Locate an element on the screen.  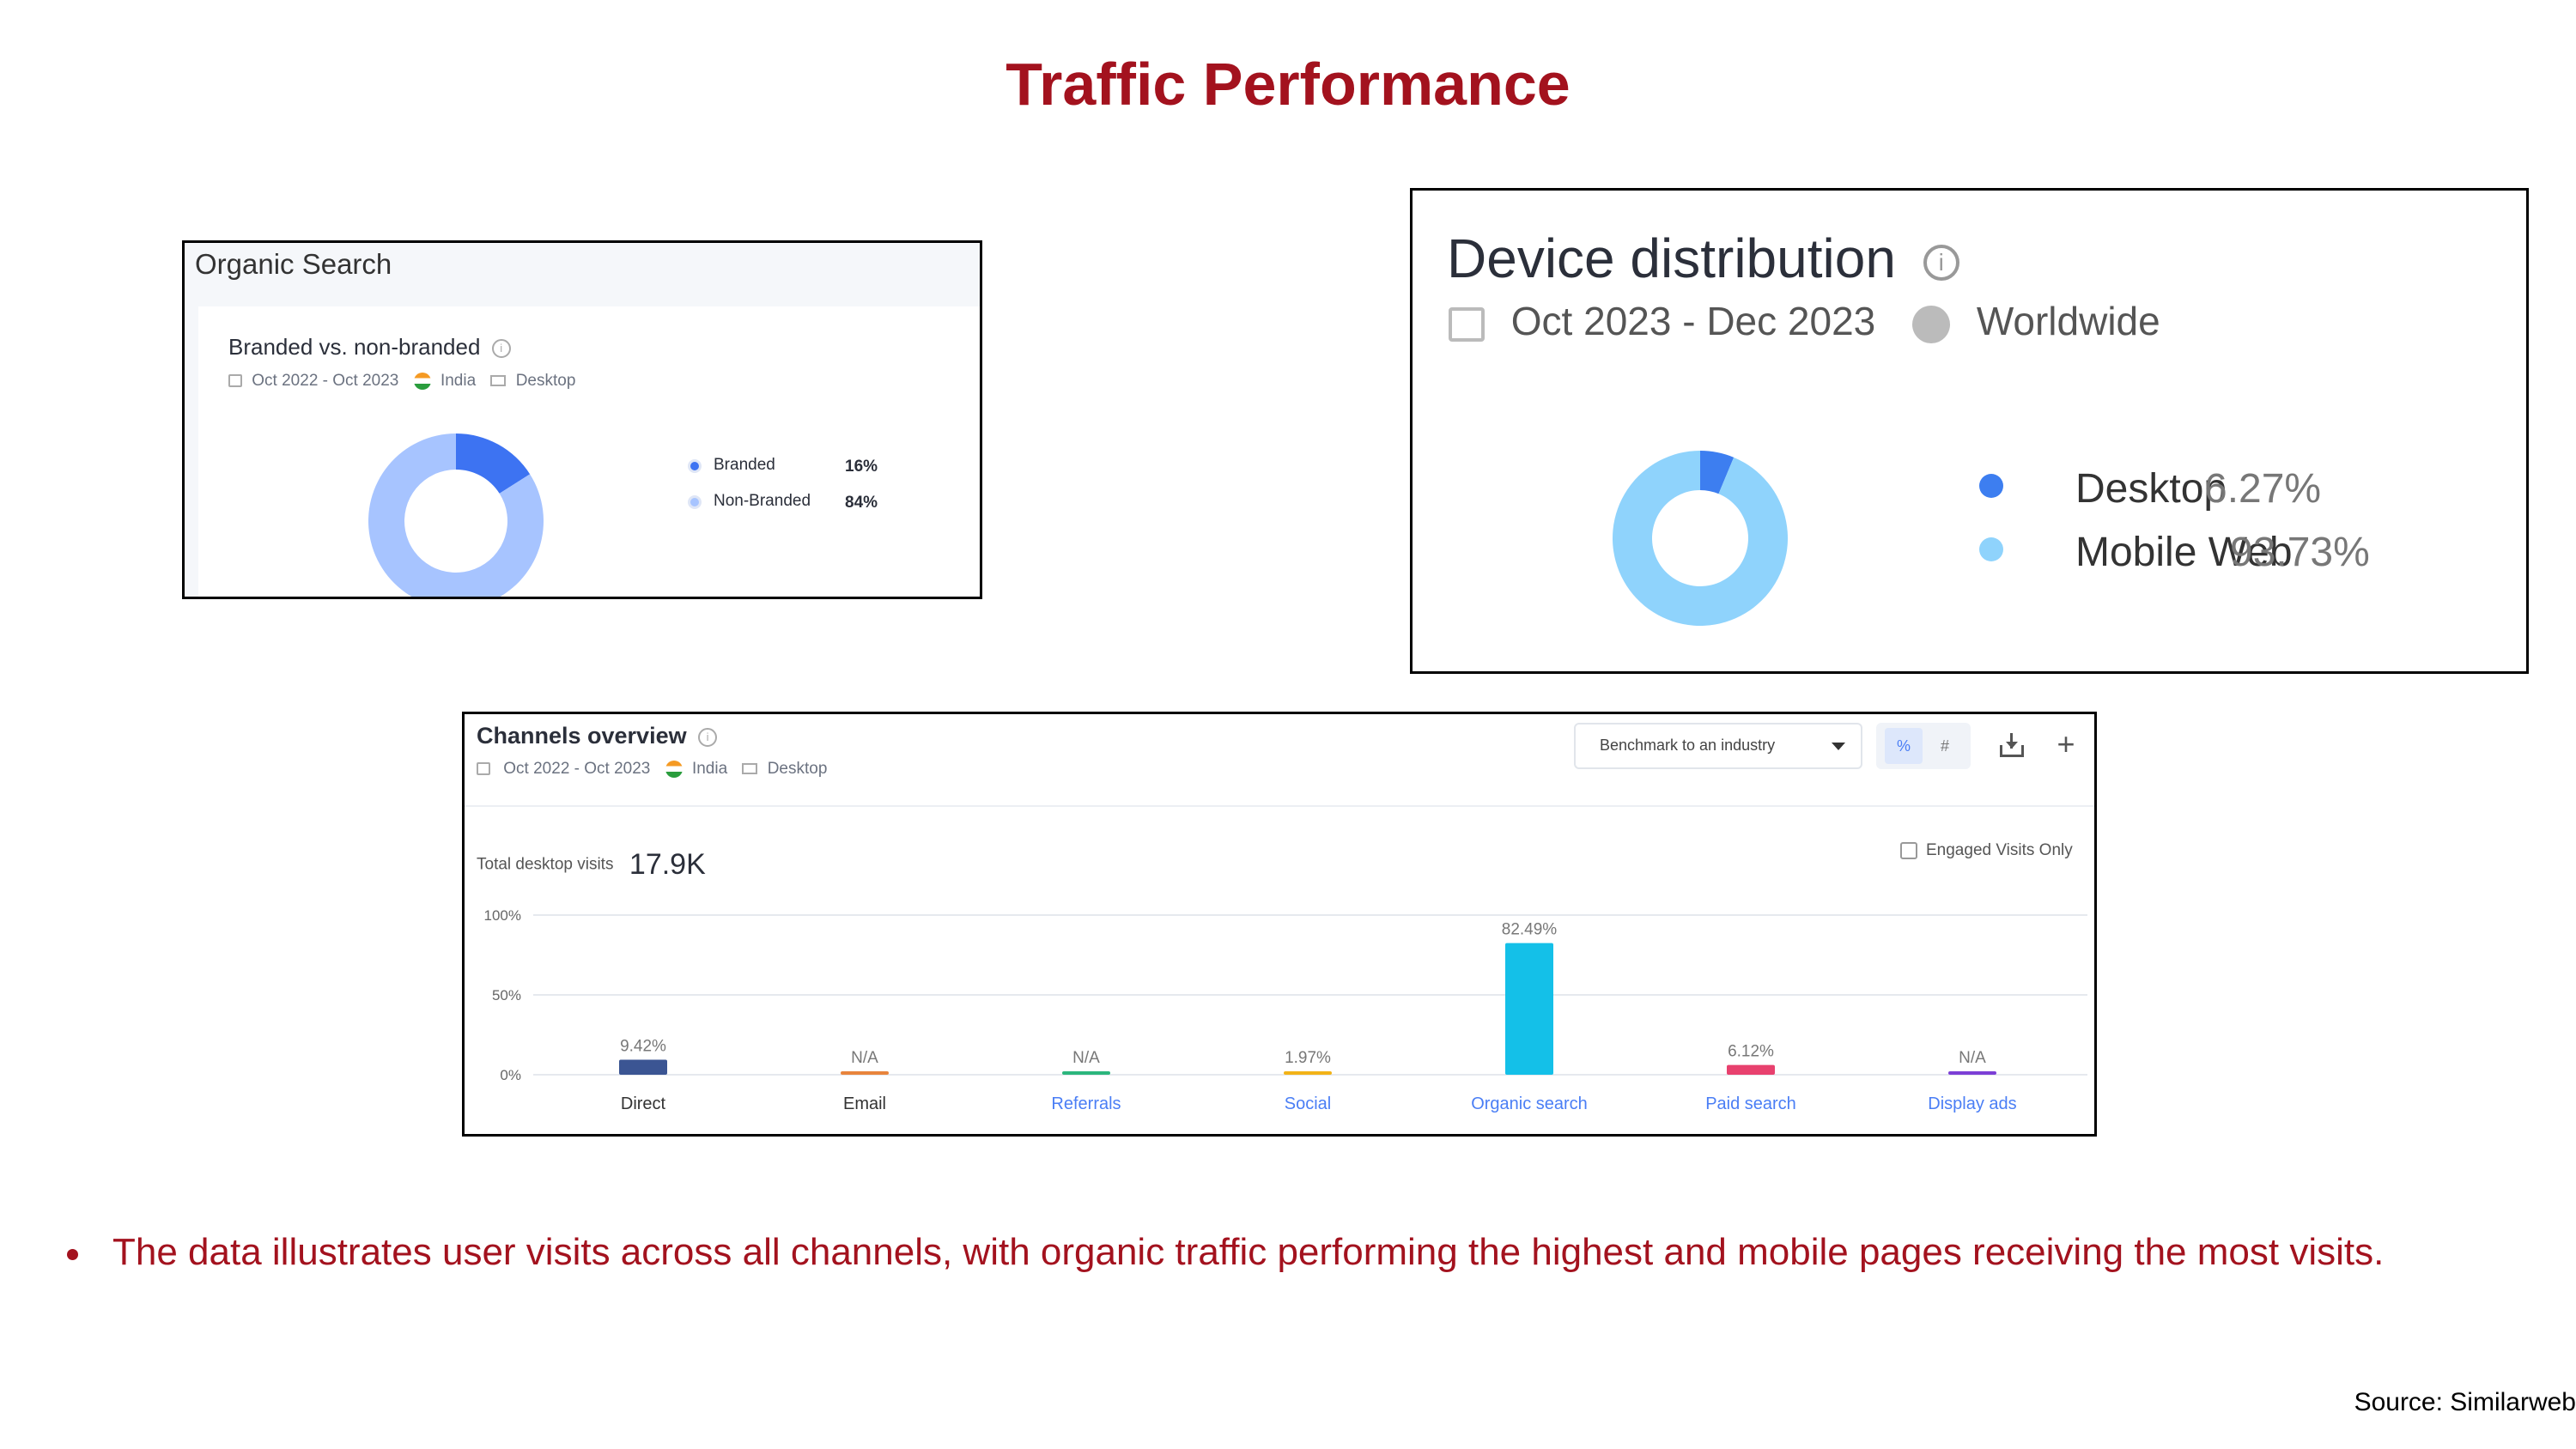
branded-device: Desktop is located at coordinates (545, 381).